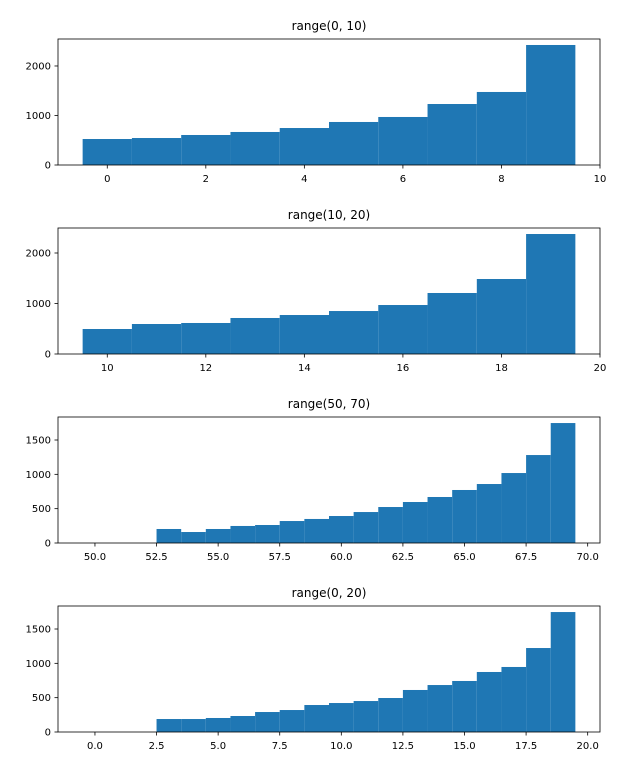 The image size is (621, 772). Describe the element at coordinates (157, 746) in the screenshot. I see `x-tick-label: 2.5` at that location.